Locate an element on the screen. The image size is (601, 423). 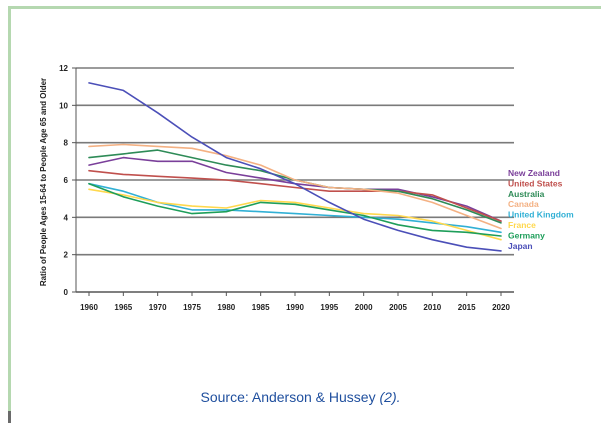
legend-entry-new-zealand: New Zealand is located at coordinates (534, 173).